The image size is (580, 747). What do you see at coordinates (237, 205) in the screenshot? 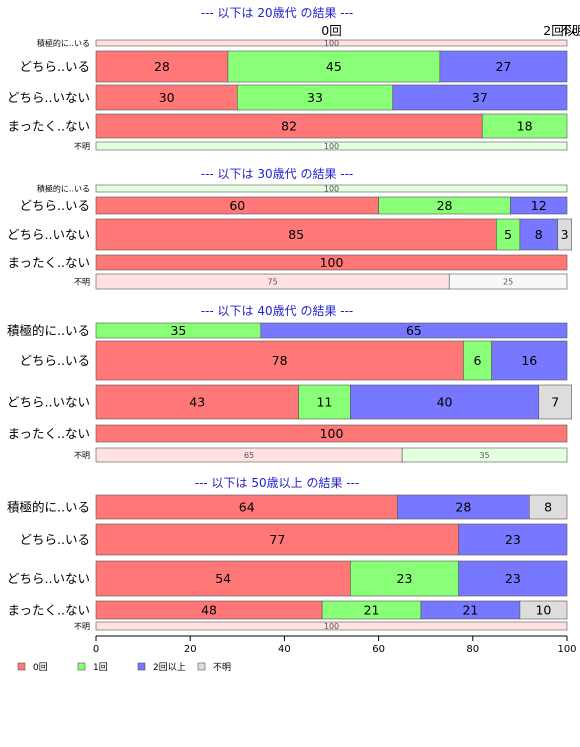
I see `data-label: 60` at bounding box center [237, 205].